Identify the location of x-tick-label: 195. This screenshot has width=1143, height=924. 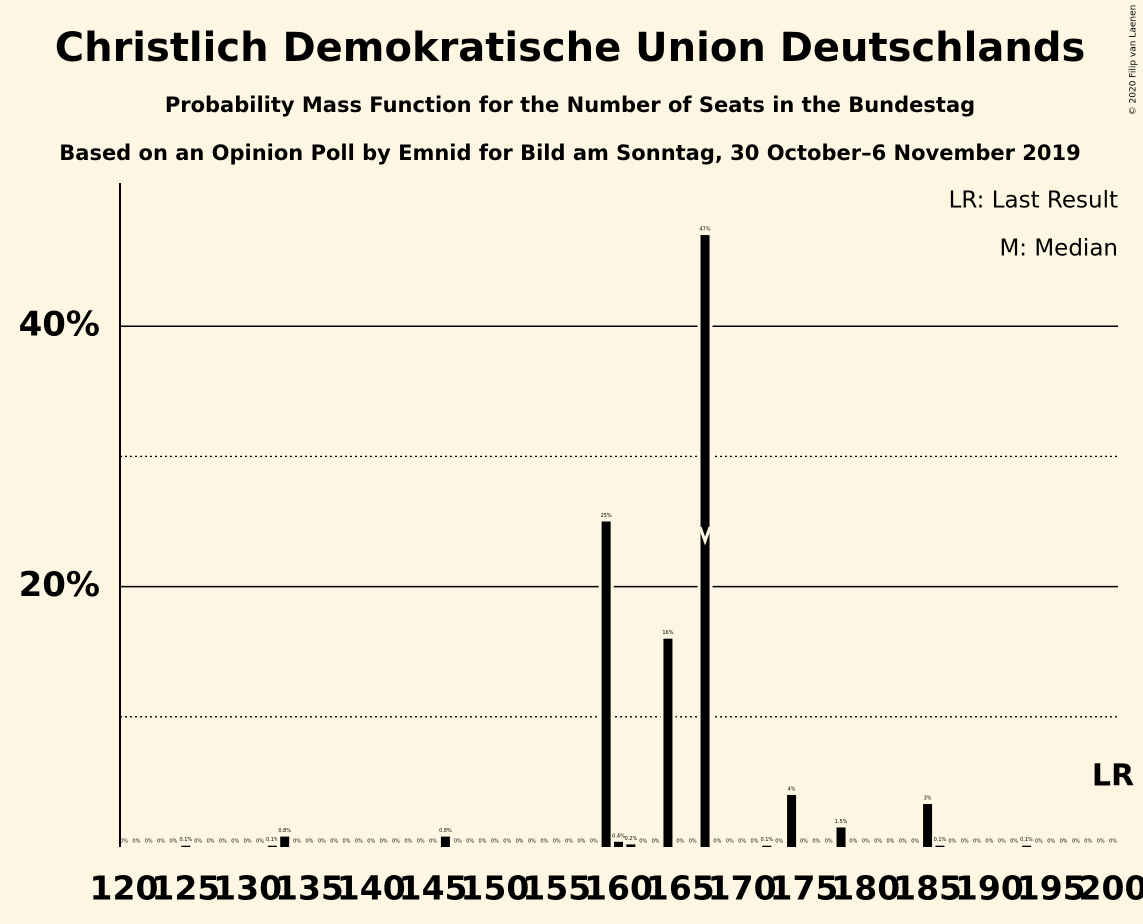
(1051, 888).